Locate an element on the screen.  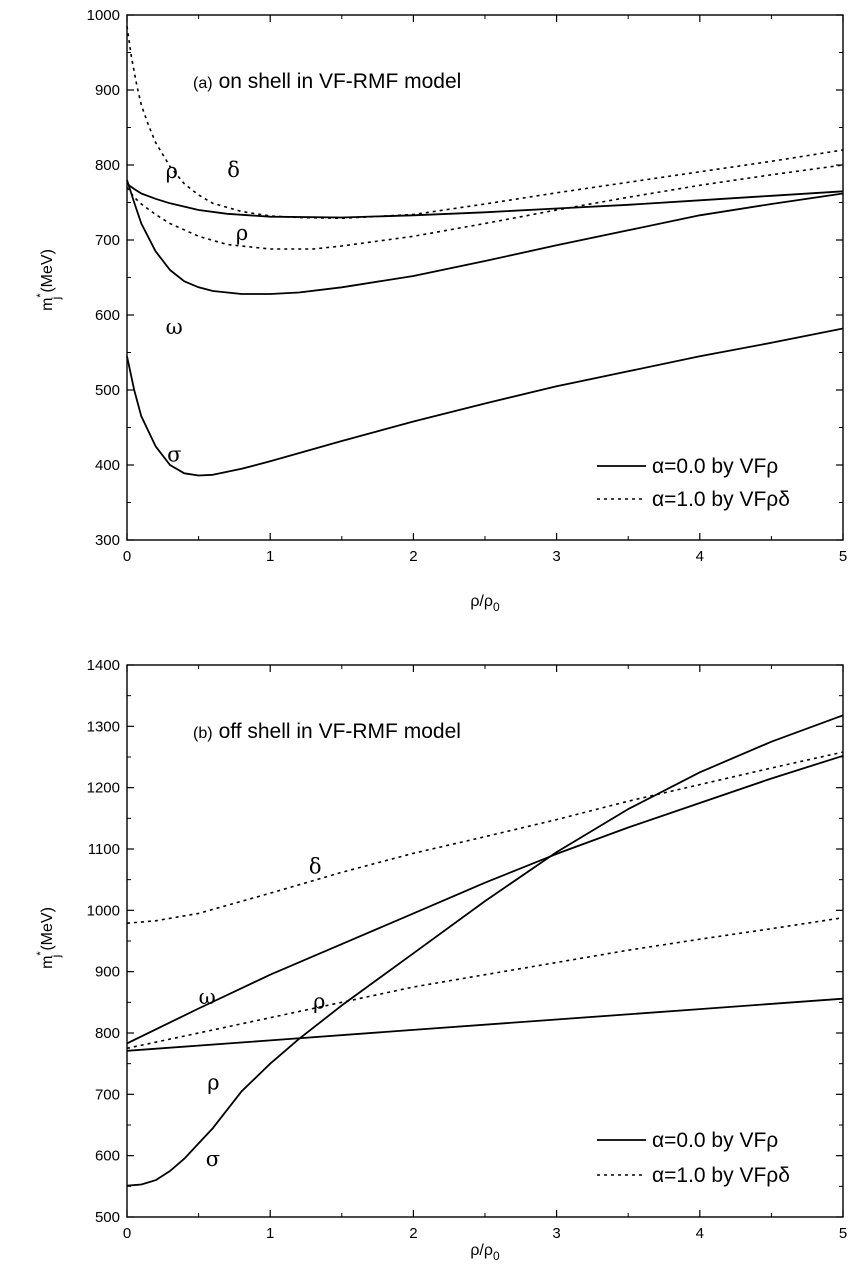
y-tick-label: 300 is located at coordinates (107, 540).